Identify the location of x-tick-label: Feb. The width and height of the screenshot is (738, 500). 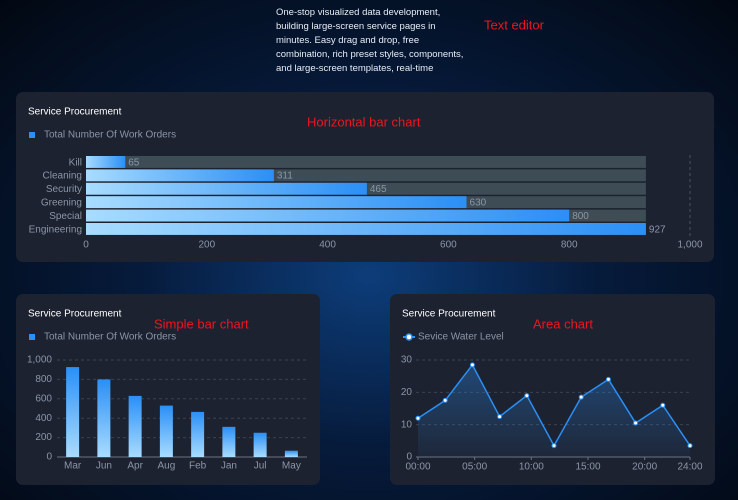
(198, 466).